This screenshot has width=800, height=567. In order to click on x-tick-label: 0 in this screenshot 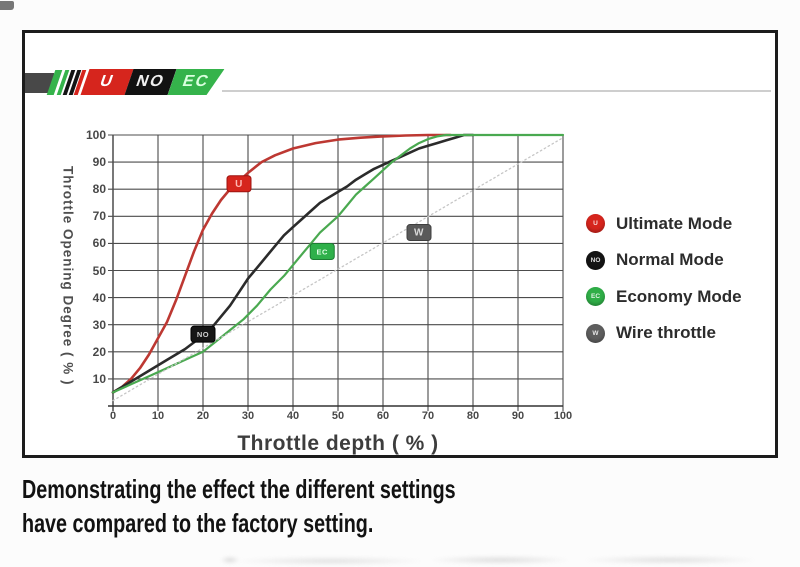, I will do `click(113, 416)`.